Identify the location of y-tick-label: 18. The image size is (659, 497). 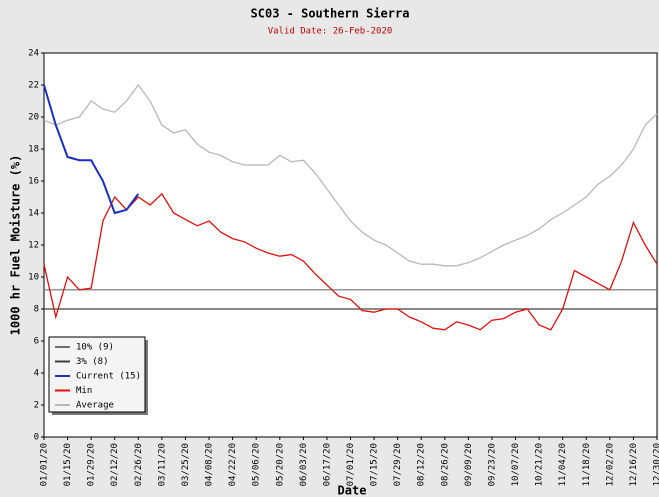
(33, 150).